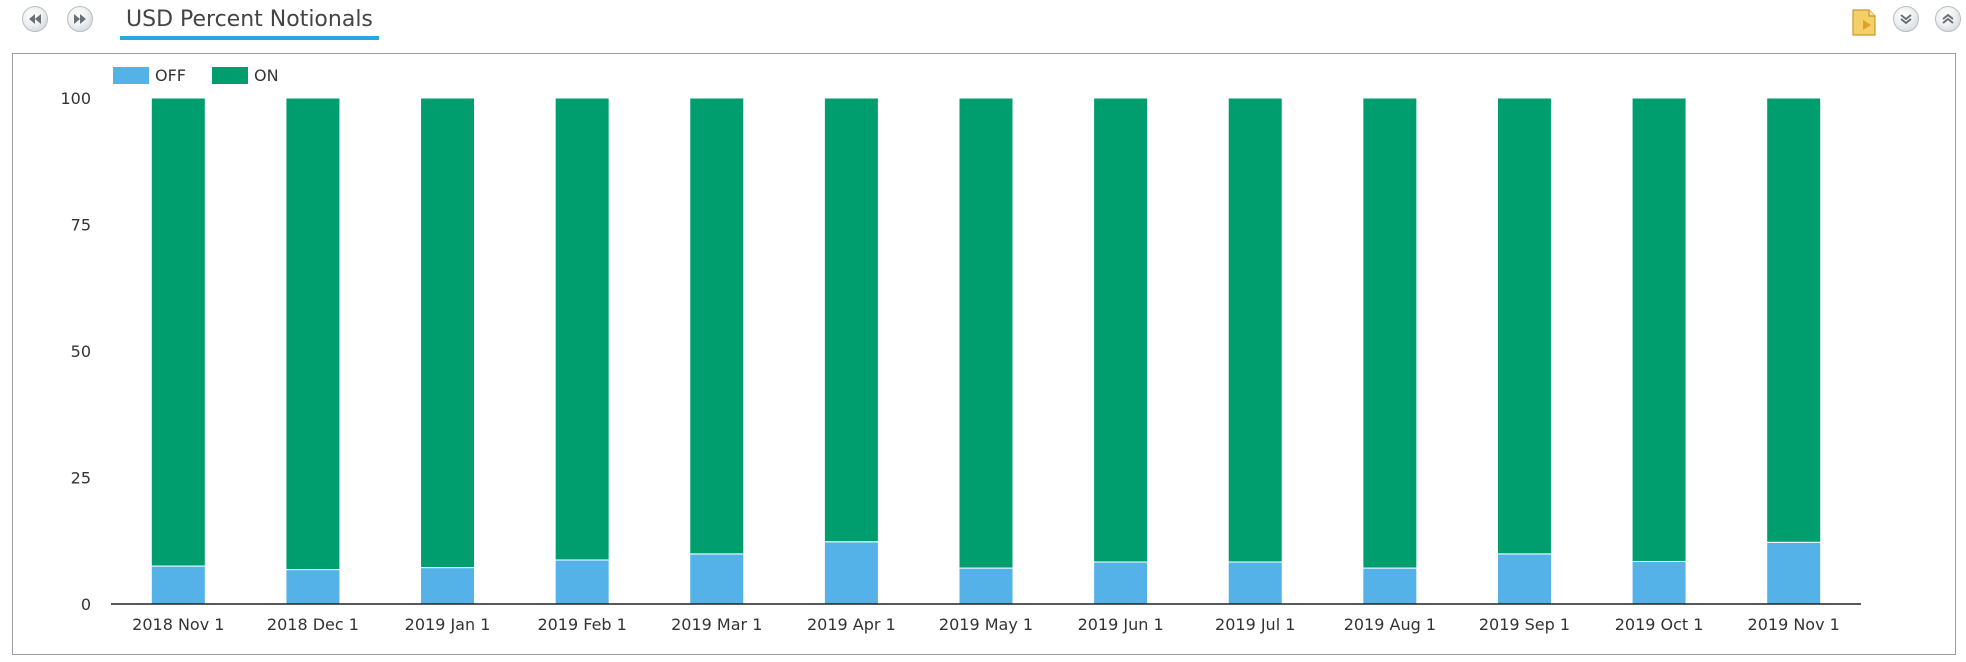 The height and width of the screenshot is (662, 1966). I want to click on x-tick-label-6: 2019 May 1, so click(986, 624).